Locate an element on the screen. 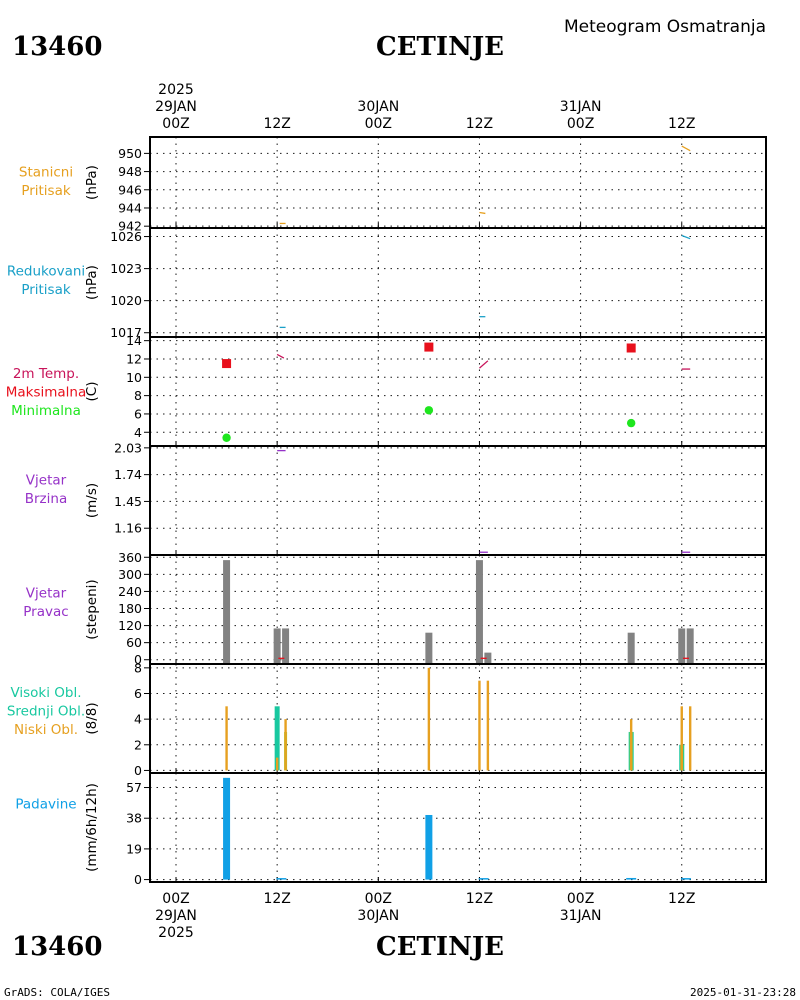  y-axis-unit: (stepeni) is located at coordinates (92, 609).